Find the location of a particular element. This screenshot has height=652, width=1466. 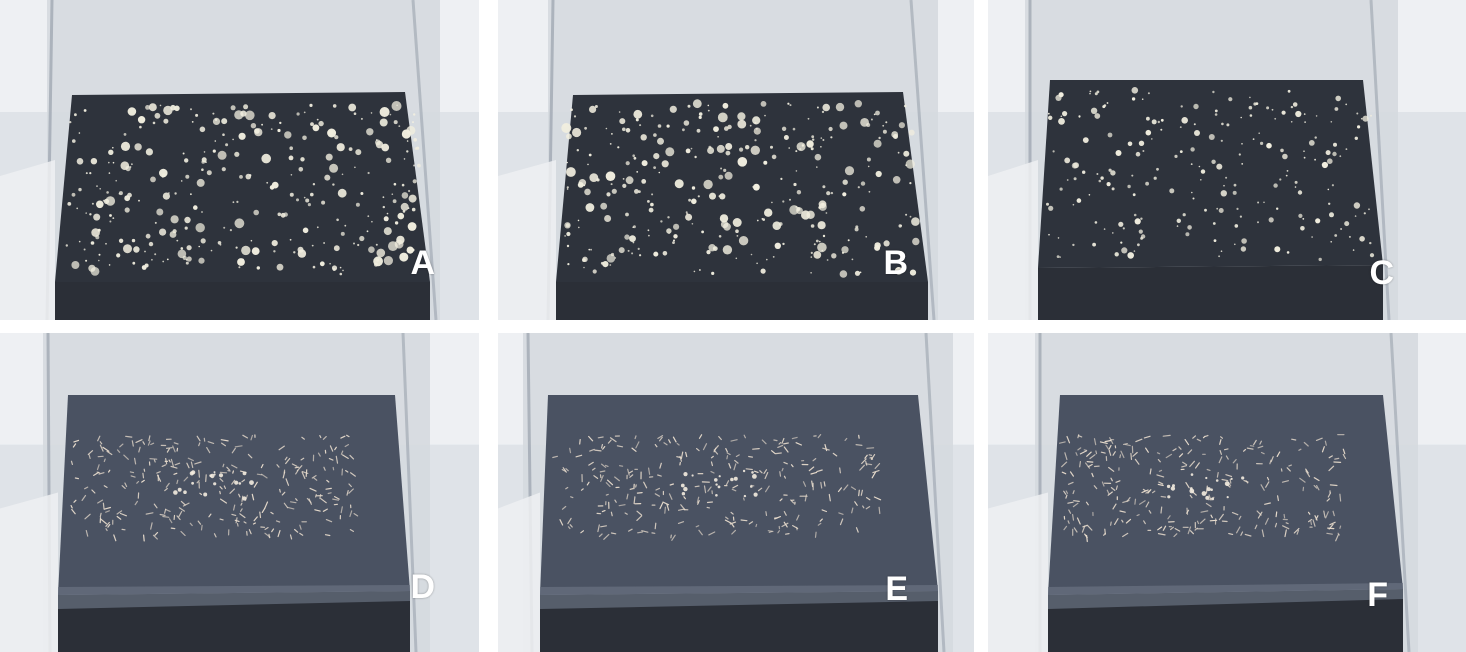

panel-f-label: F is located at coordinates (1377, 595).